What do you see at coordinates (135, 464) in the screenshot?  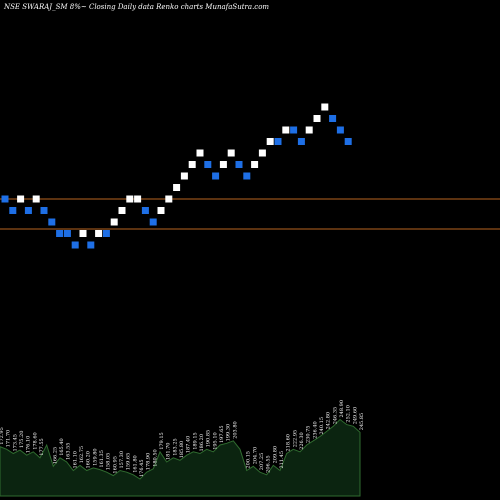 I see `volume-label: 161.80` at bounding box center [135, 464].